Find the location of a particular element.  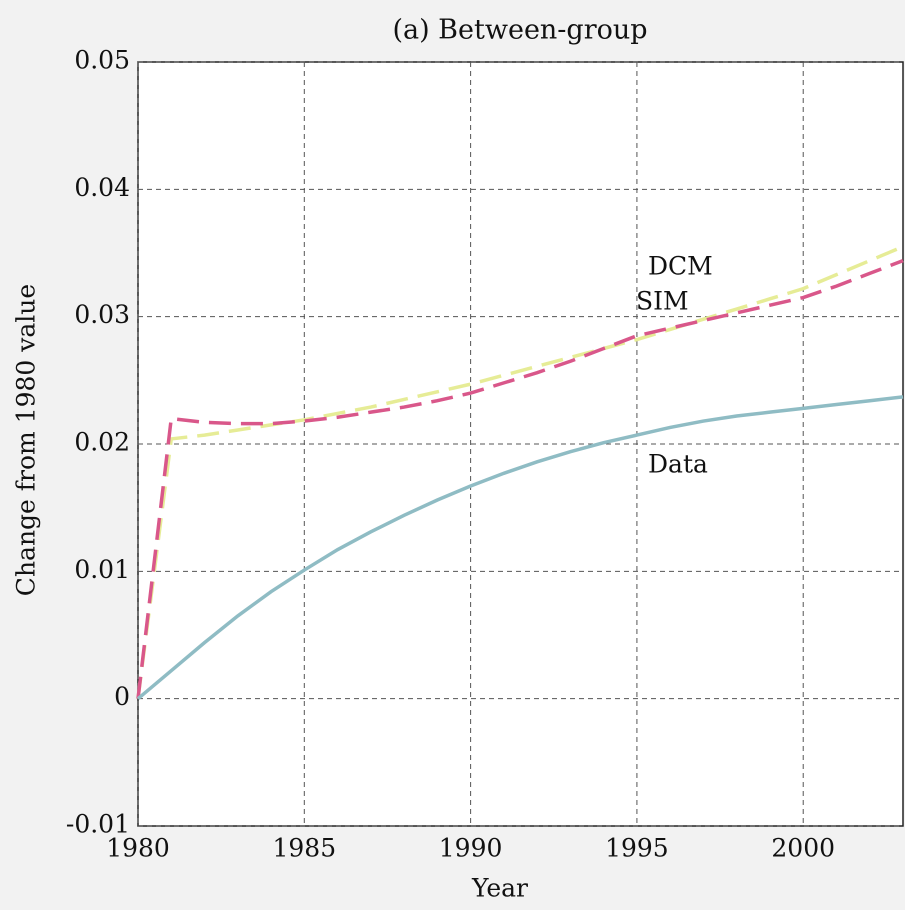

y-tick-label: 0.04 is located at coordinates (102, 187).